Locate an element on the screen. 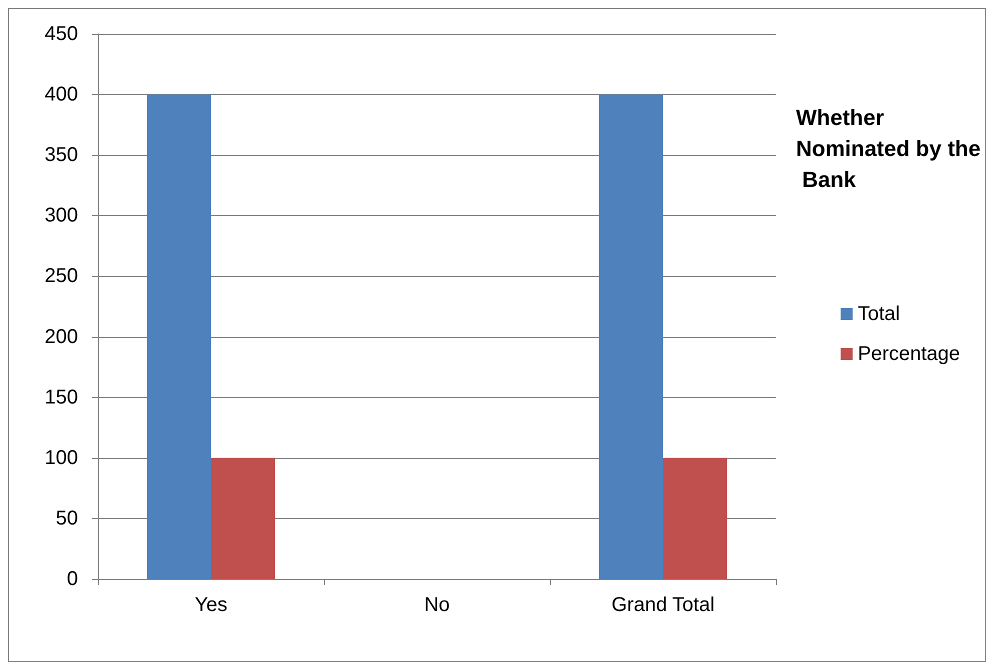 The width and height of the screenshot is (986, 662). y-tick-label: 350 is located at coordinates (61, 155).